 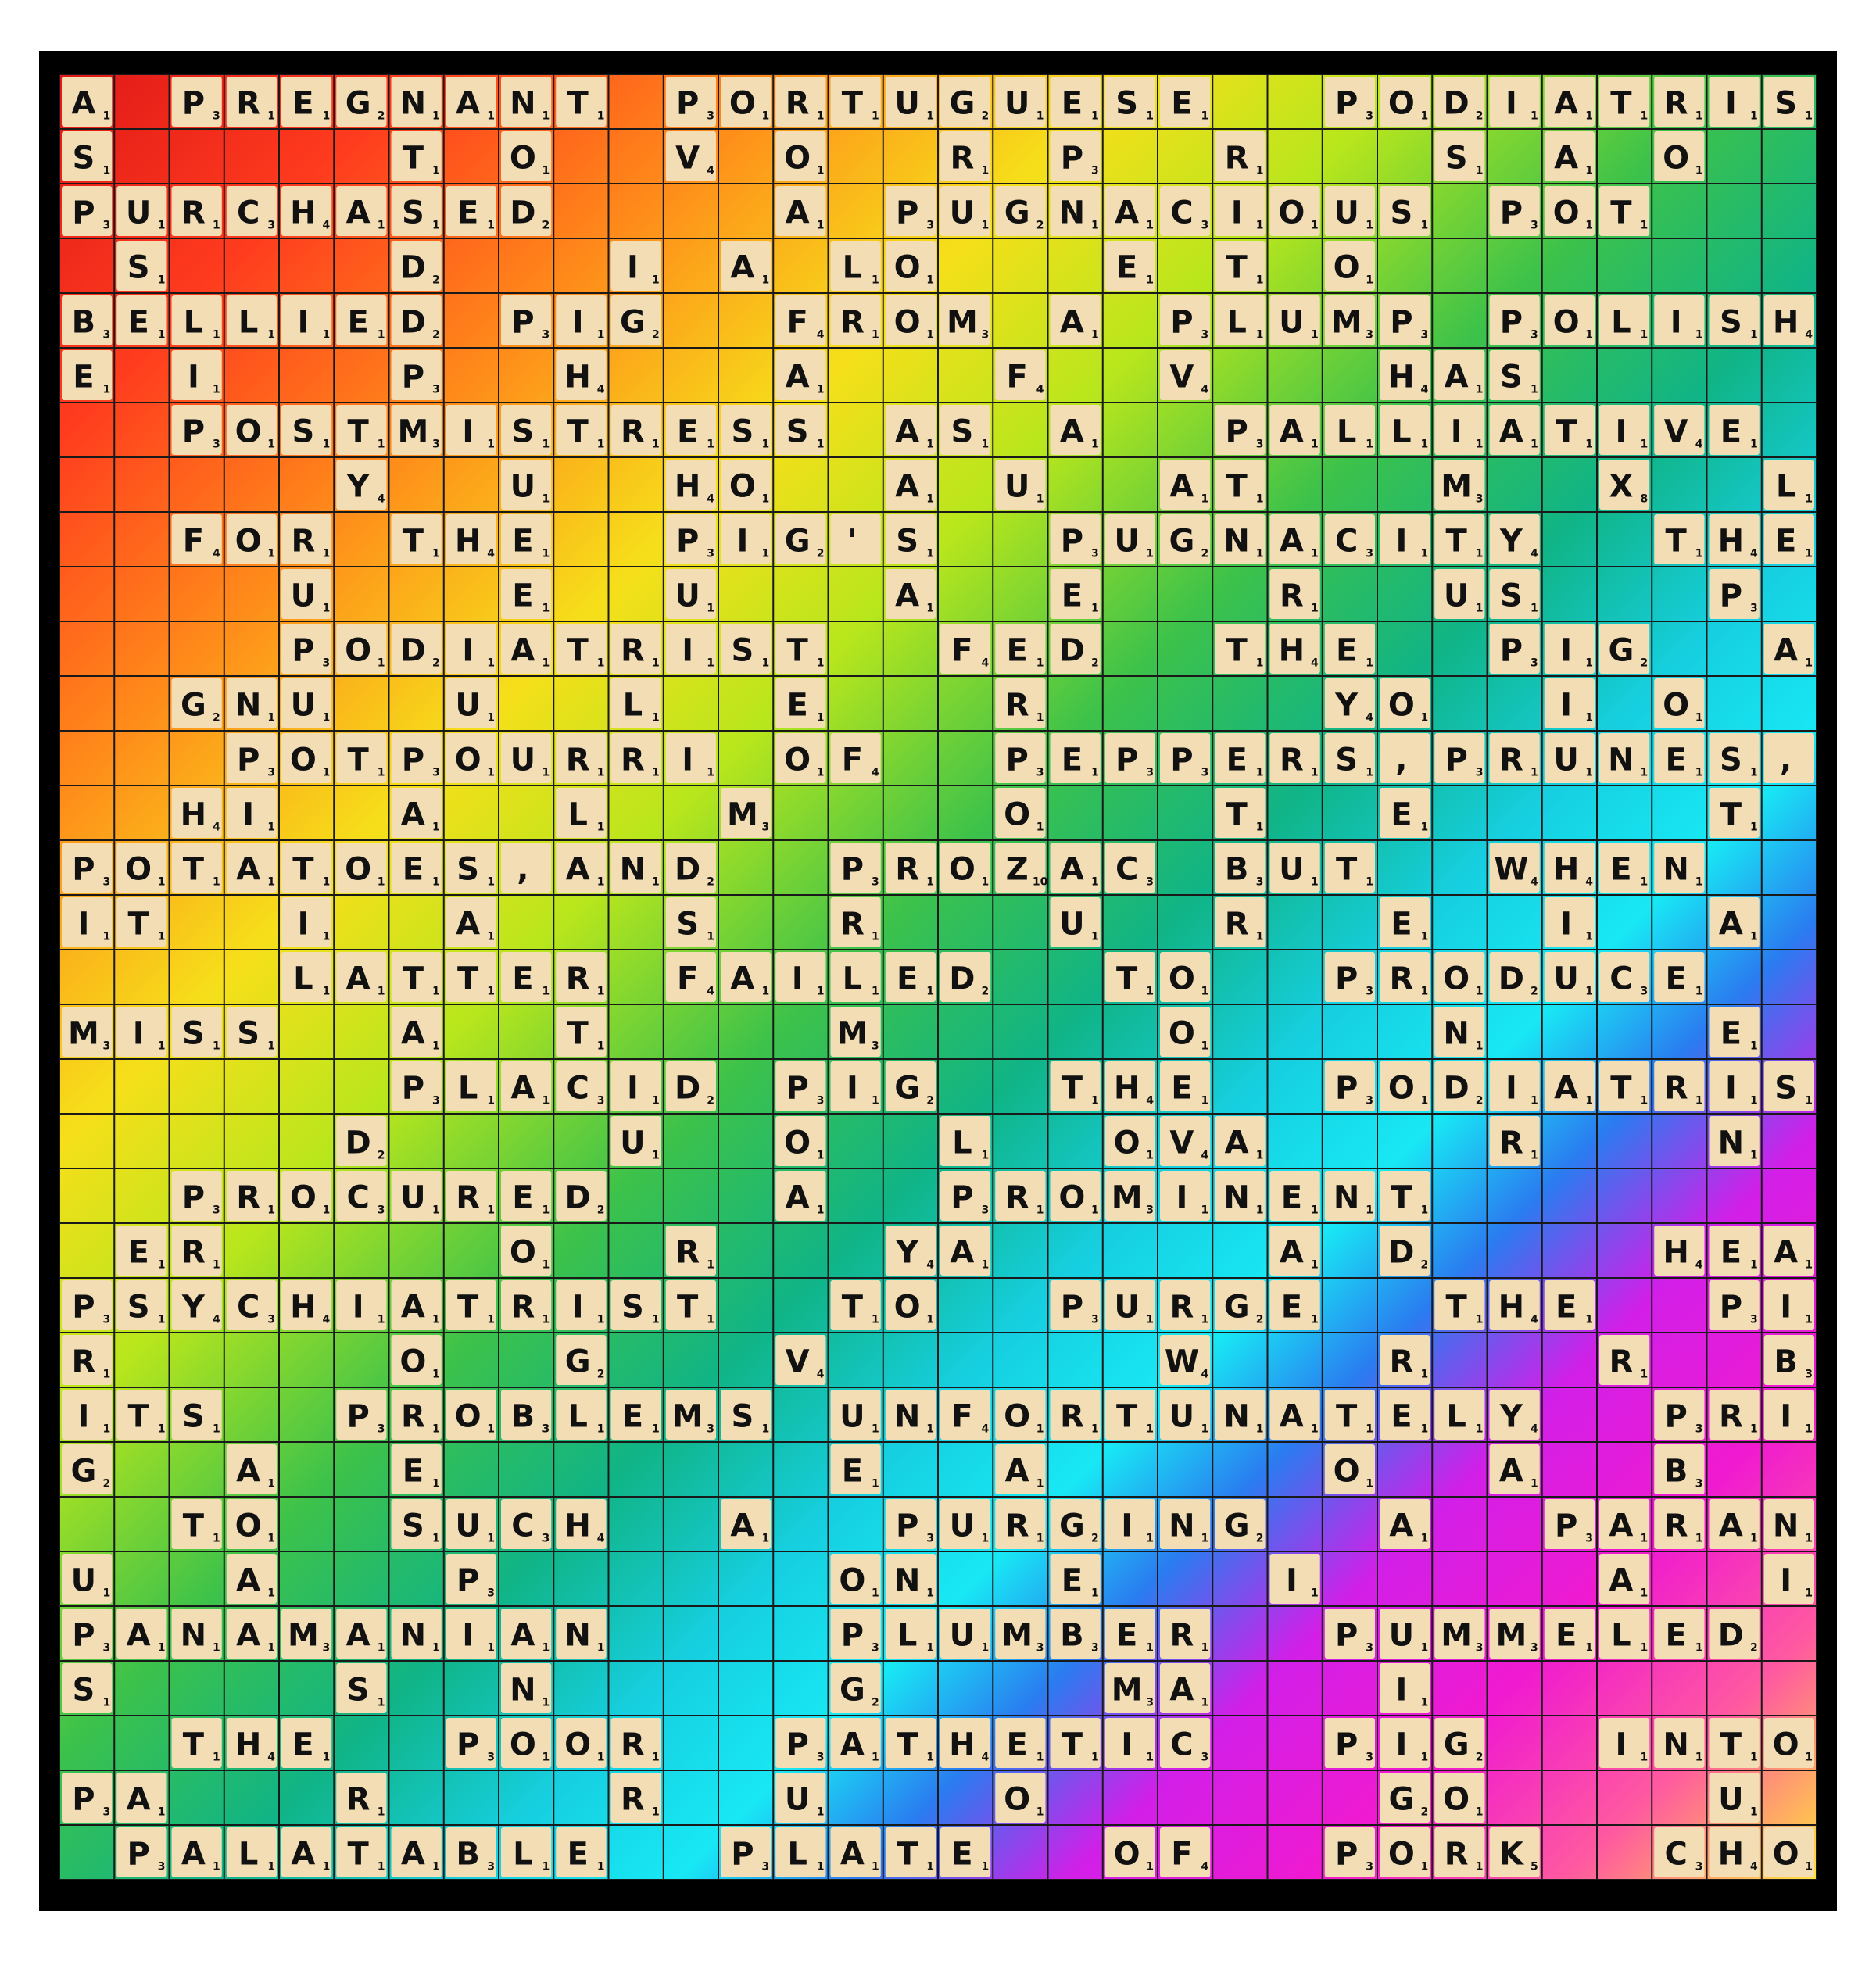 I want to click on tile-letter: Y, so click(x=193, y=1307).